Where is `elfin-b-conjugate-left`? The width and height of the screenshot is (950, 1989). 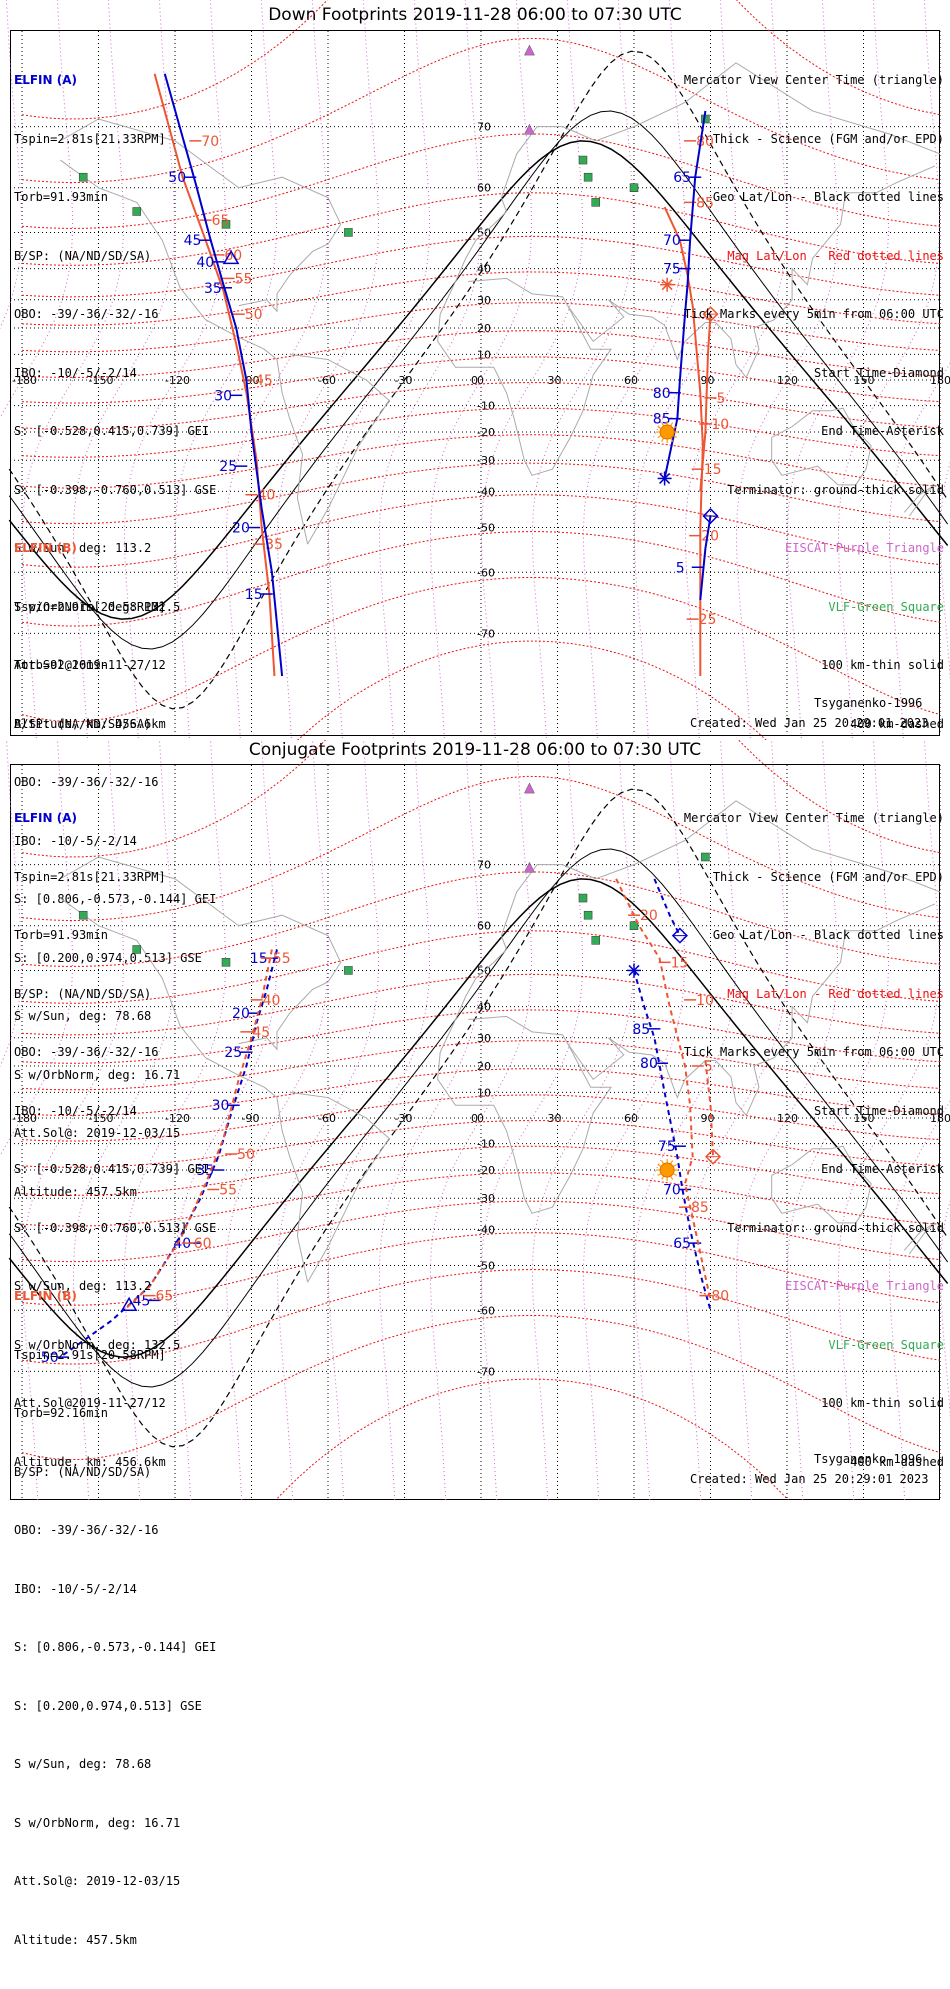 elfin-b-conjugate-left is located at coordinates (198, 1130).